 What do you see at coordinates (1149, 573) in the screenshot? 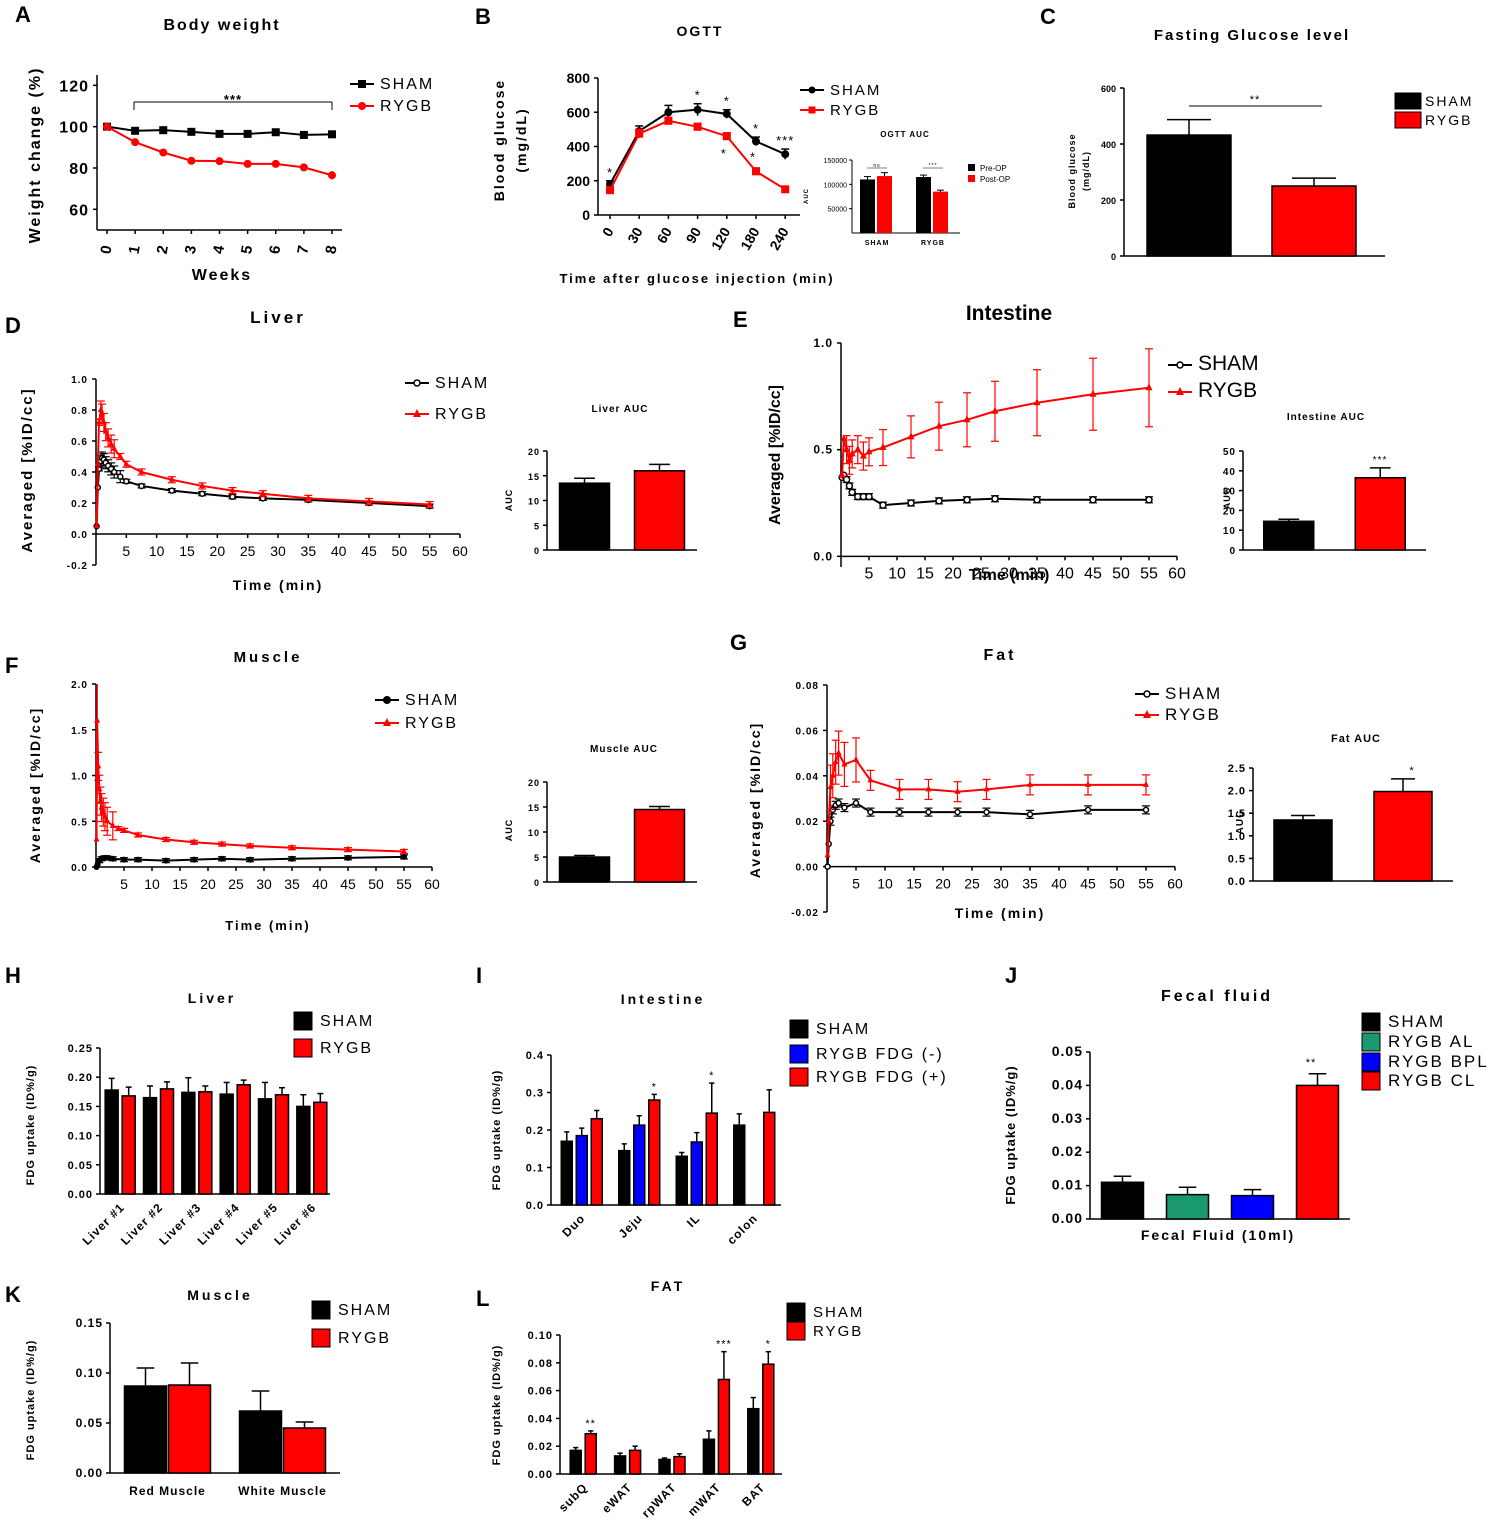
I see `x-tick-label: 55` at bounding box center [1149, 573].